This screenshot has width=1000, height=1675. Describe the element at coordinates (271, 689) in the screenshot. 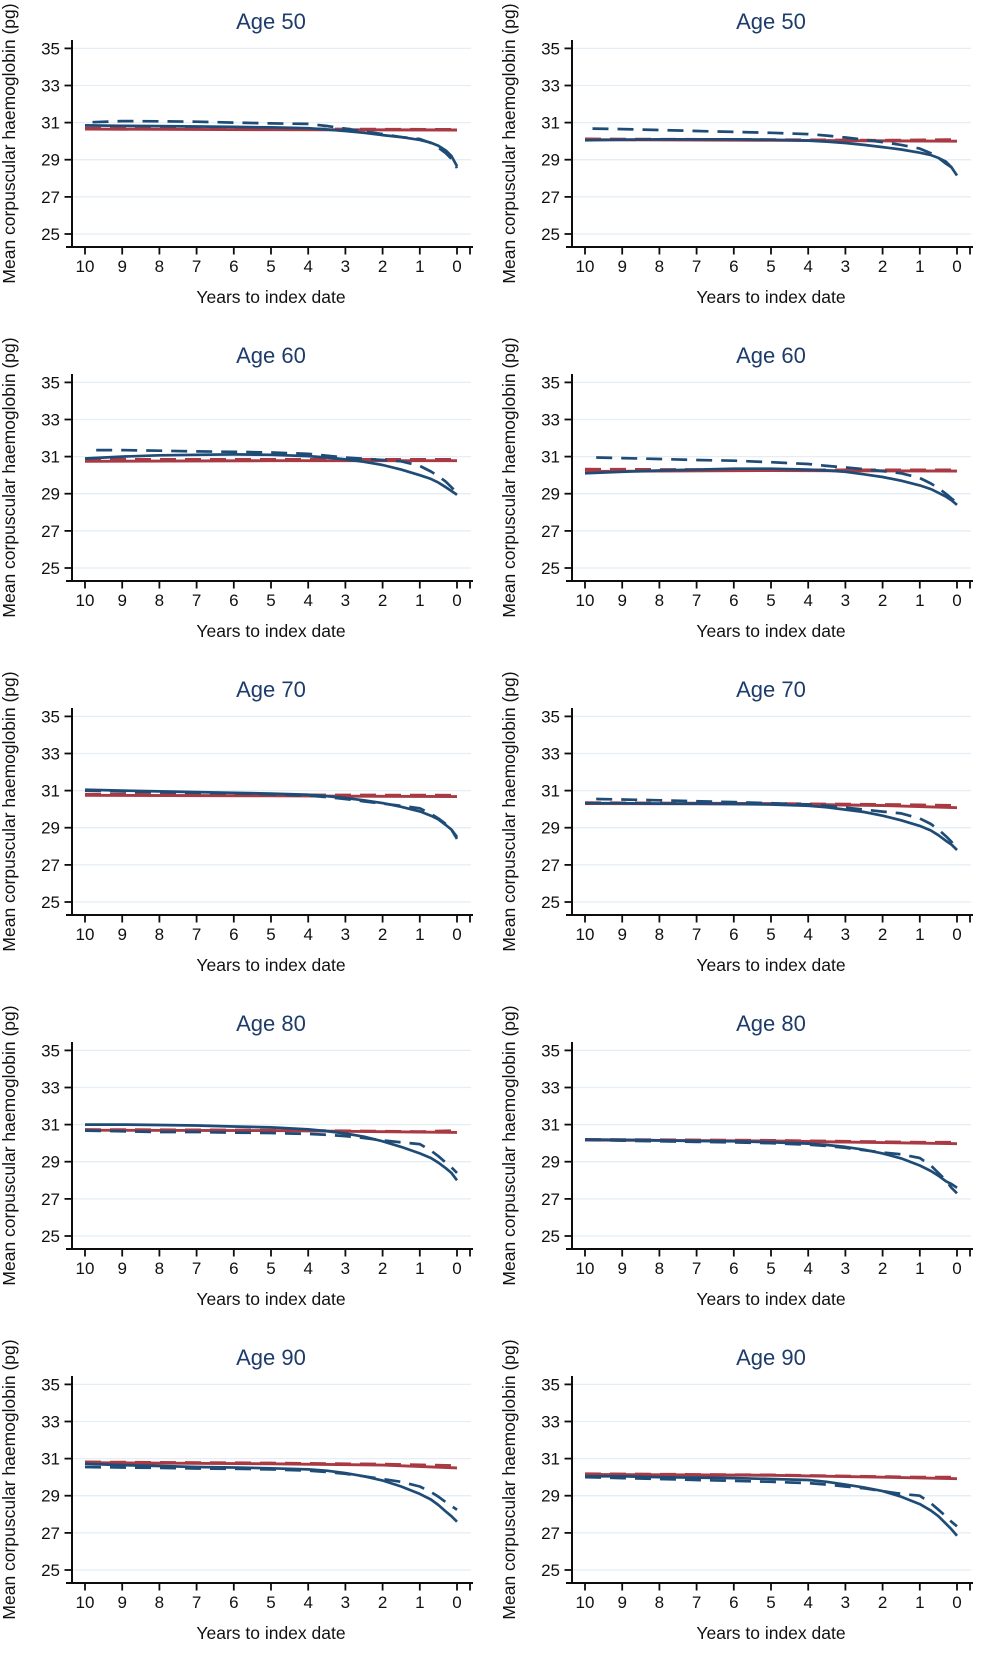

I see `chart-title: Age 70` at that location.